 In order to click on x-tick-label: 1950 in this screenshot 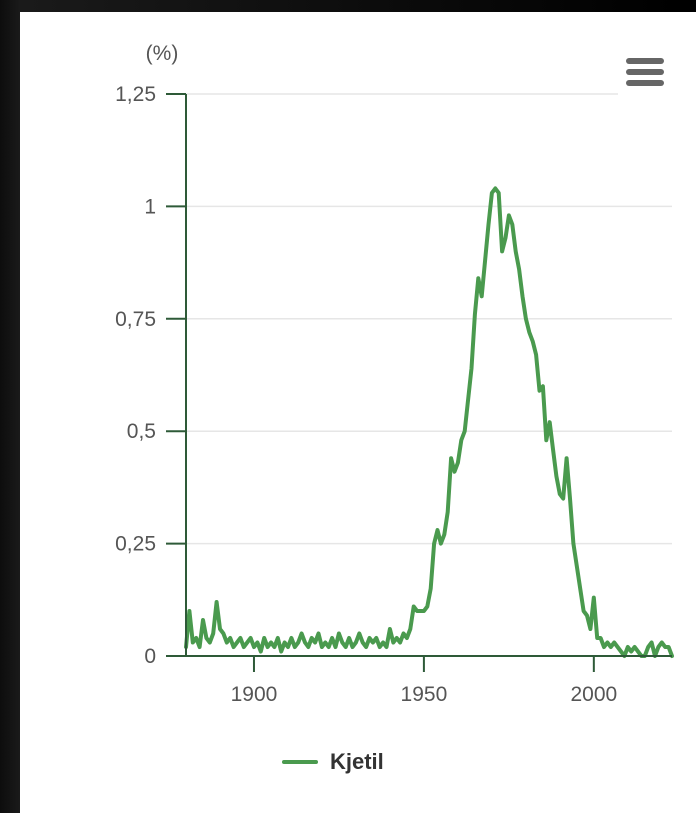, I will do `click(424, 694)`.